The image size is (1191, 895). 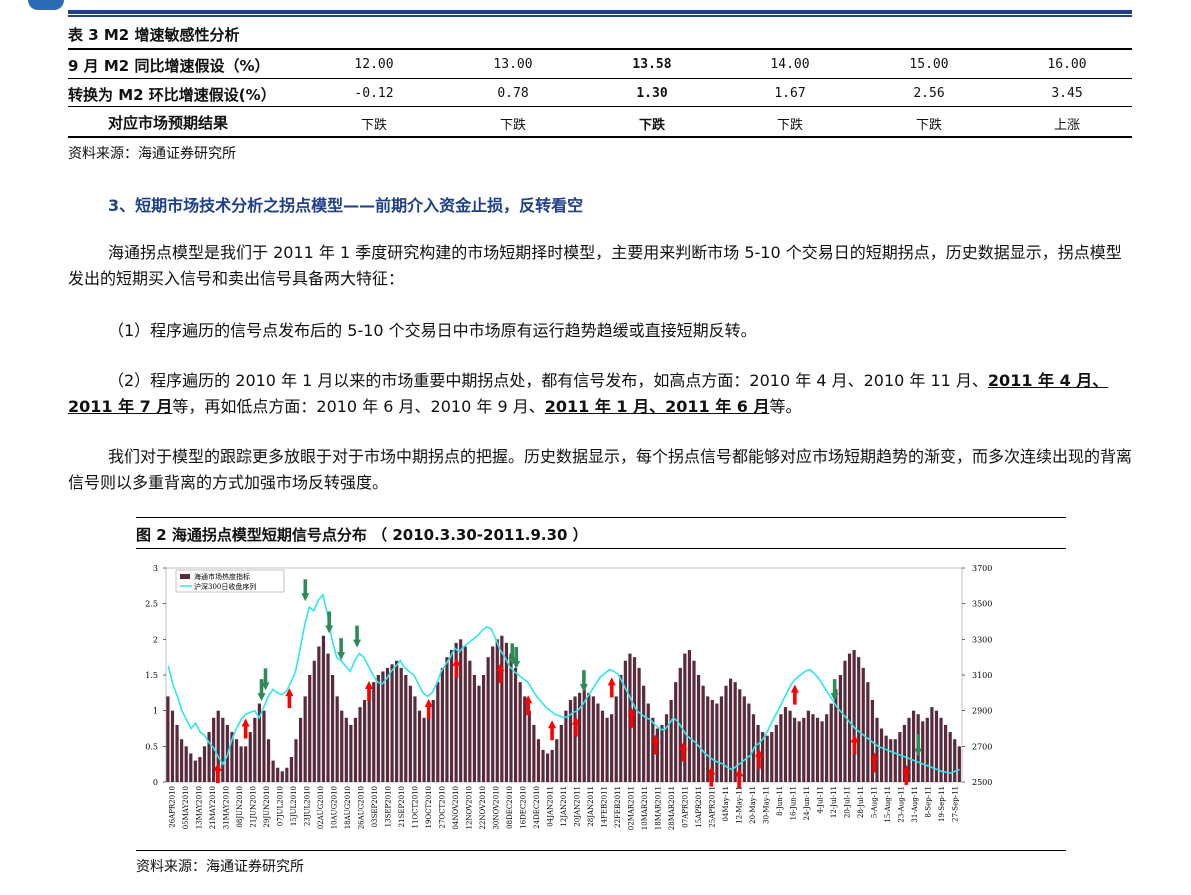 What do you see at coordinates (294, 806) in the screenshot?
I see `x-tick-label: 15JUL2010` at bounding box center [294, 806].